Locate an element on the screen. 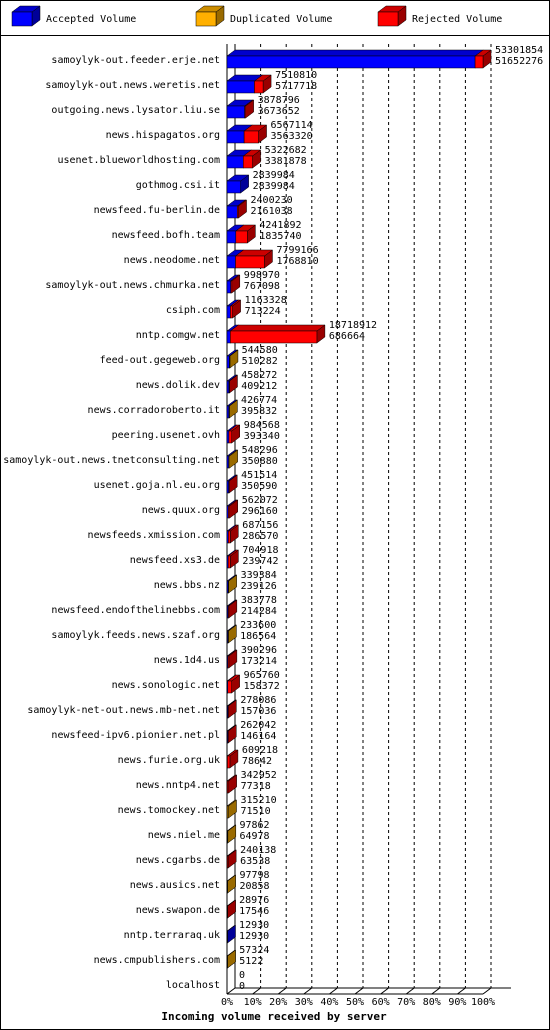 The image size is (550, 1030). x-tick-label: 80% is located at coordinates (432, 1002).